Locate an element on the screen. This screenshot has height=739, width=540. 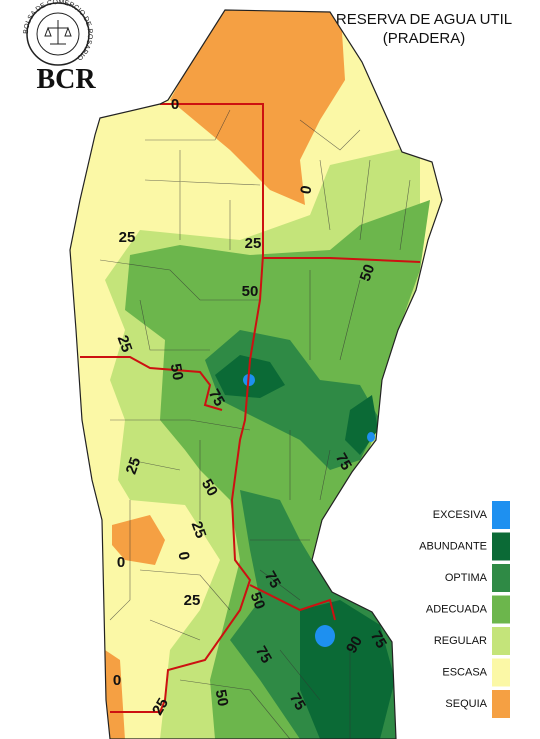
logo-acronym: BCR is located at coordinates (66, 79).